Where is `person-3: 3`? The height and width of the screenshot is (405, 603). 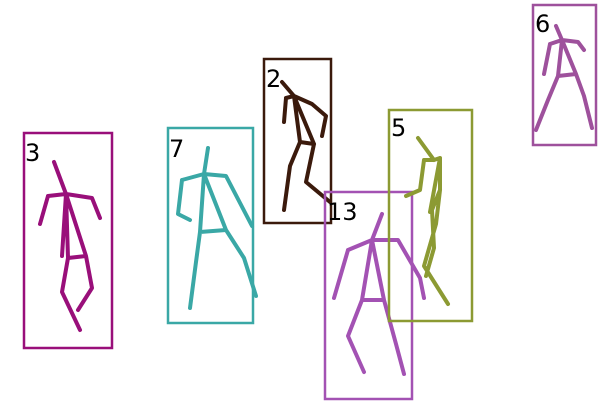
person-3: 3 is located at coordinates (68, 240).